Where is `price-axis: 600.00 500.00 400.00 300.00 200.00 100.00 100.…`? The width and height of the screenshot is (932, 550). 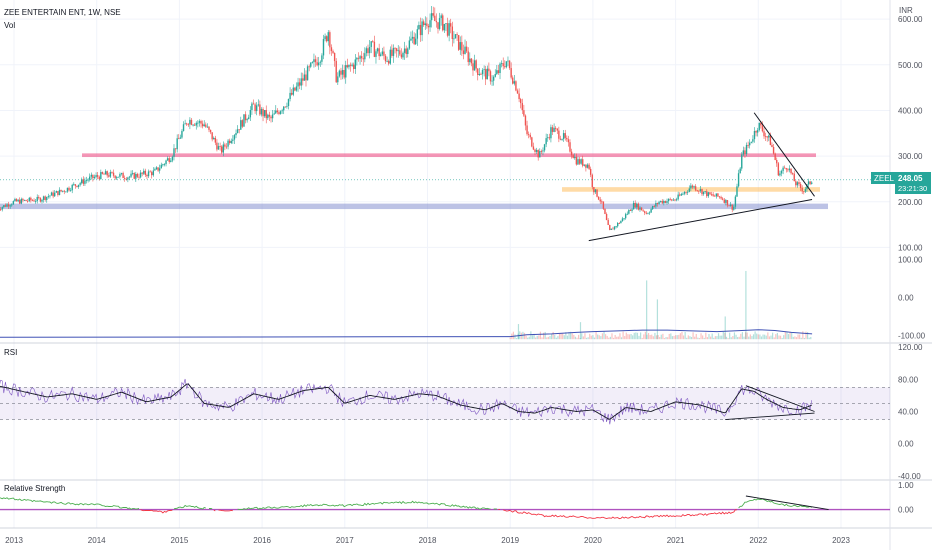
price-axis: 600.00 500.00 400.00 300.00 200.00 100.00 100.… is located at coordinates (912, 264).